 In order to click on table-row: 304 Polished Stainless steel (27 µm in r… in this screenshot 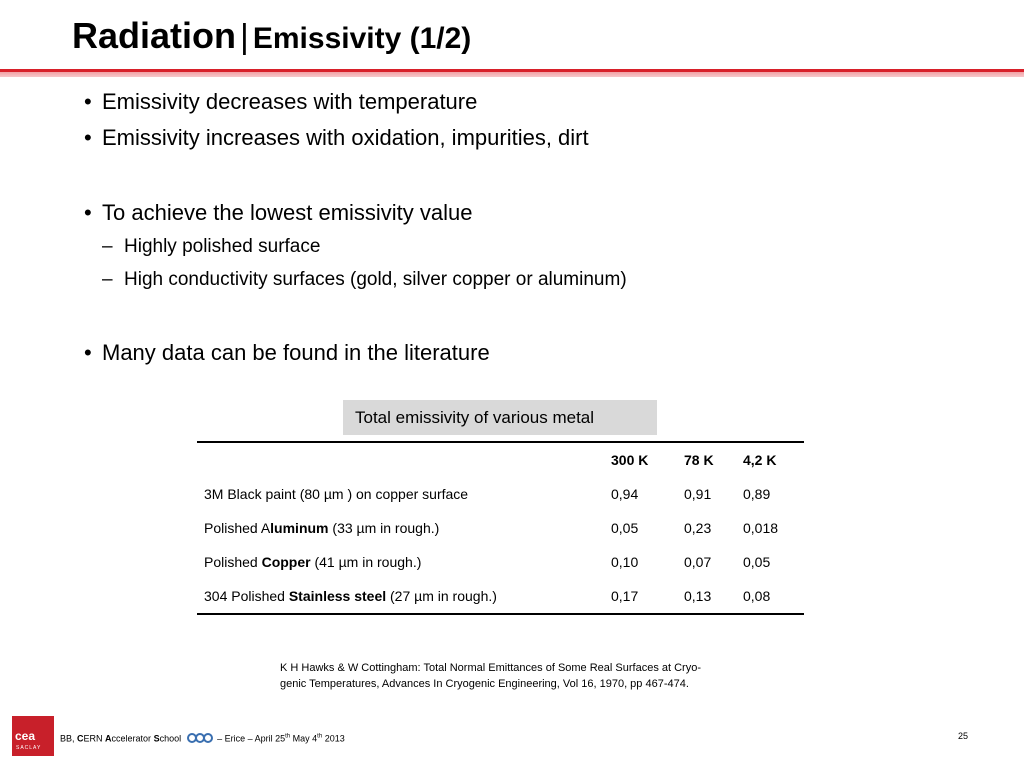, I will do `click(500, 596)`.